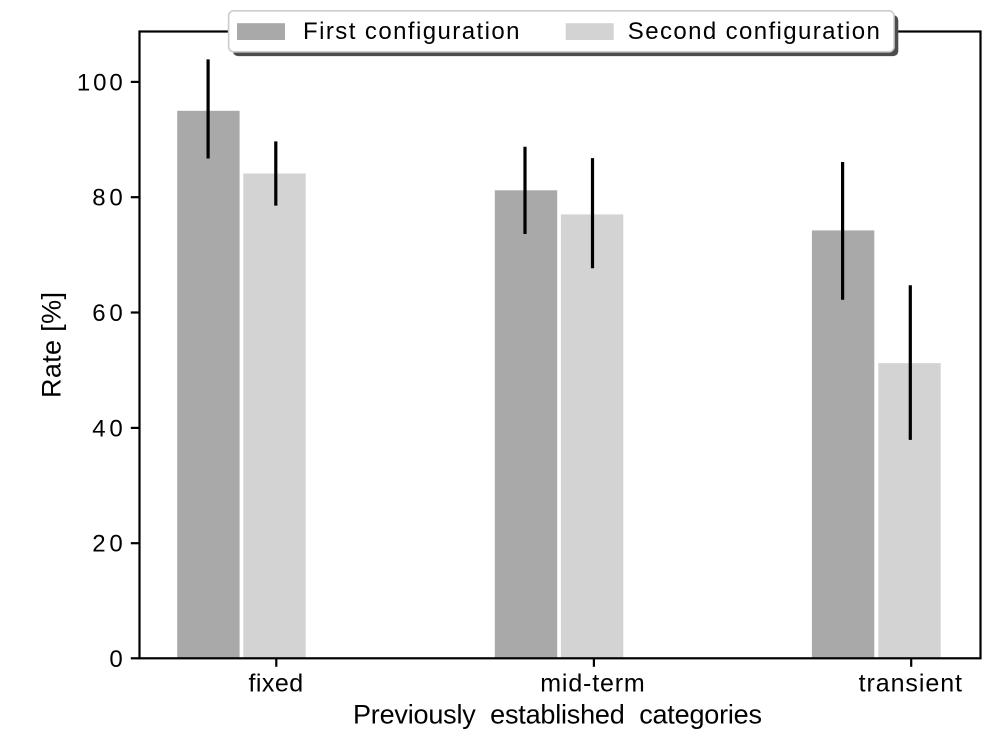 This screenshot has width=996, height=747. I want to click on svg-text:Previously established categ: Previously established categories, so click(557, 715).